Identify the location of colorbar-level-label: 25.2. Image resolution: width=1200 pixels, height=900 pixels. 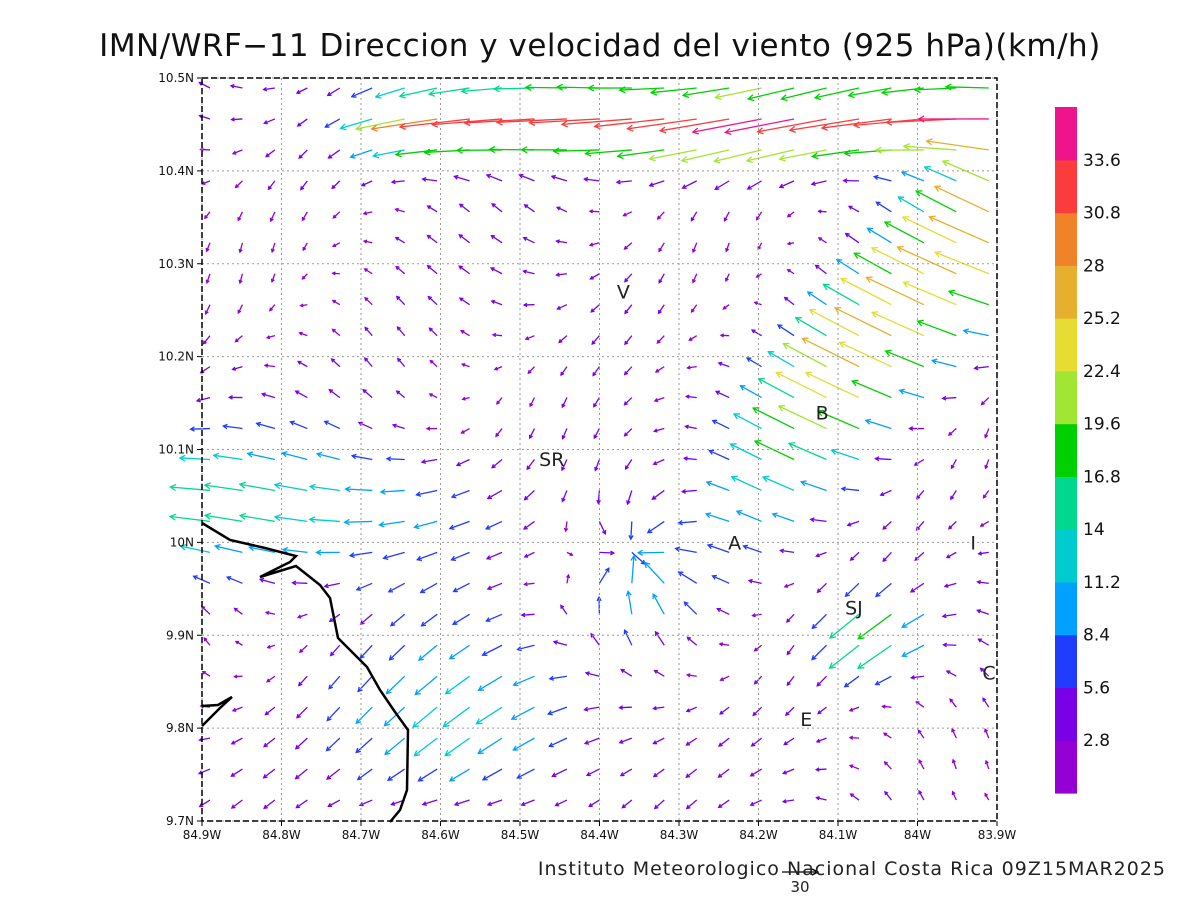
(1102, 319).